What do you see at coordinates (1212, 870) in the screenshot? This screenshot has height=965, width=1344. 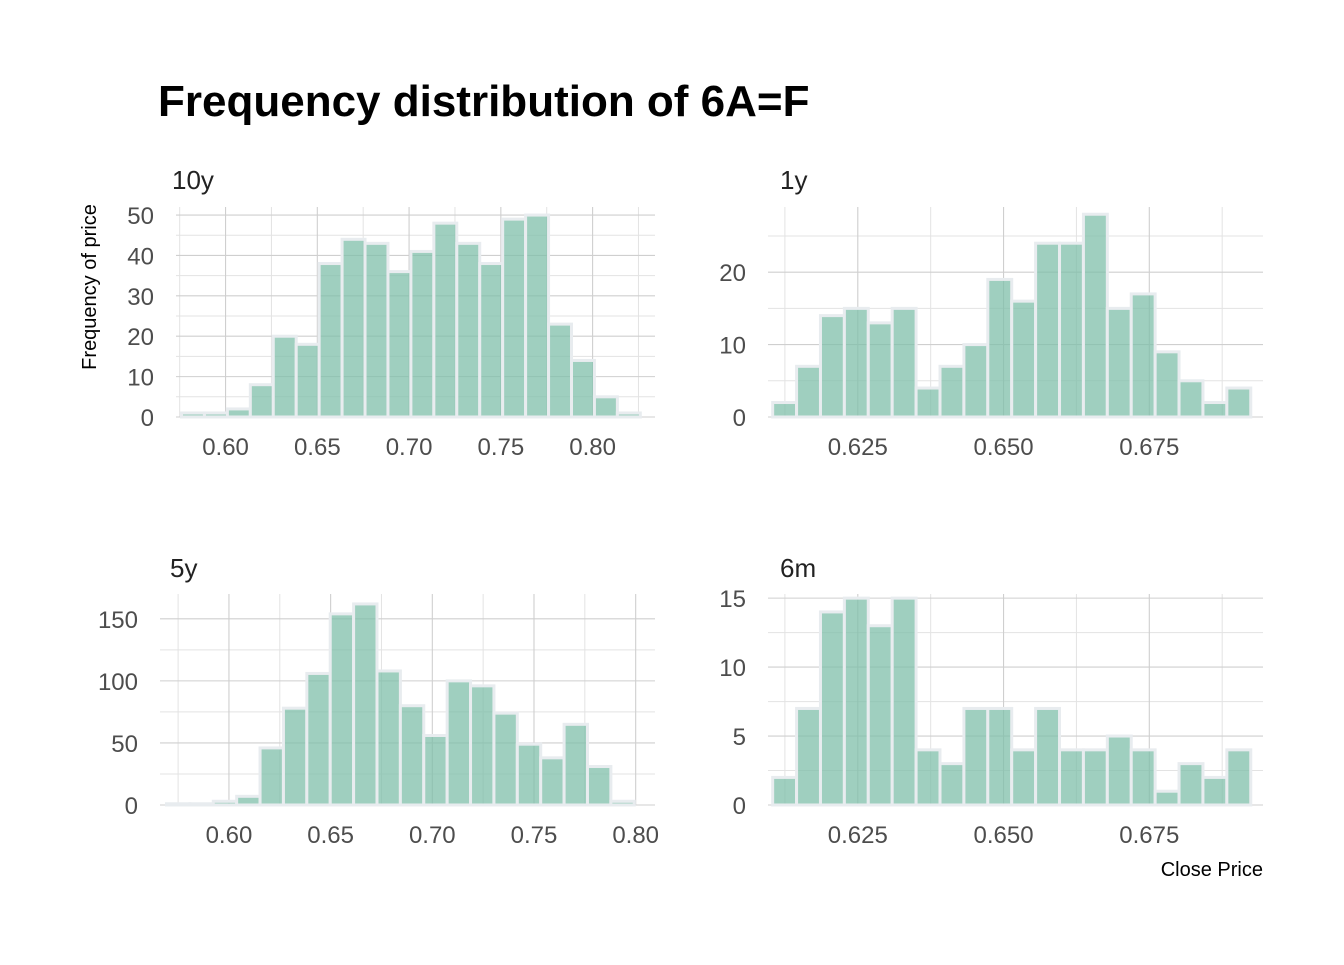 I see `x-axis-label: Close Price` at bounding box center [1212, 870].